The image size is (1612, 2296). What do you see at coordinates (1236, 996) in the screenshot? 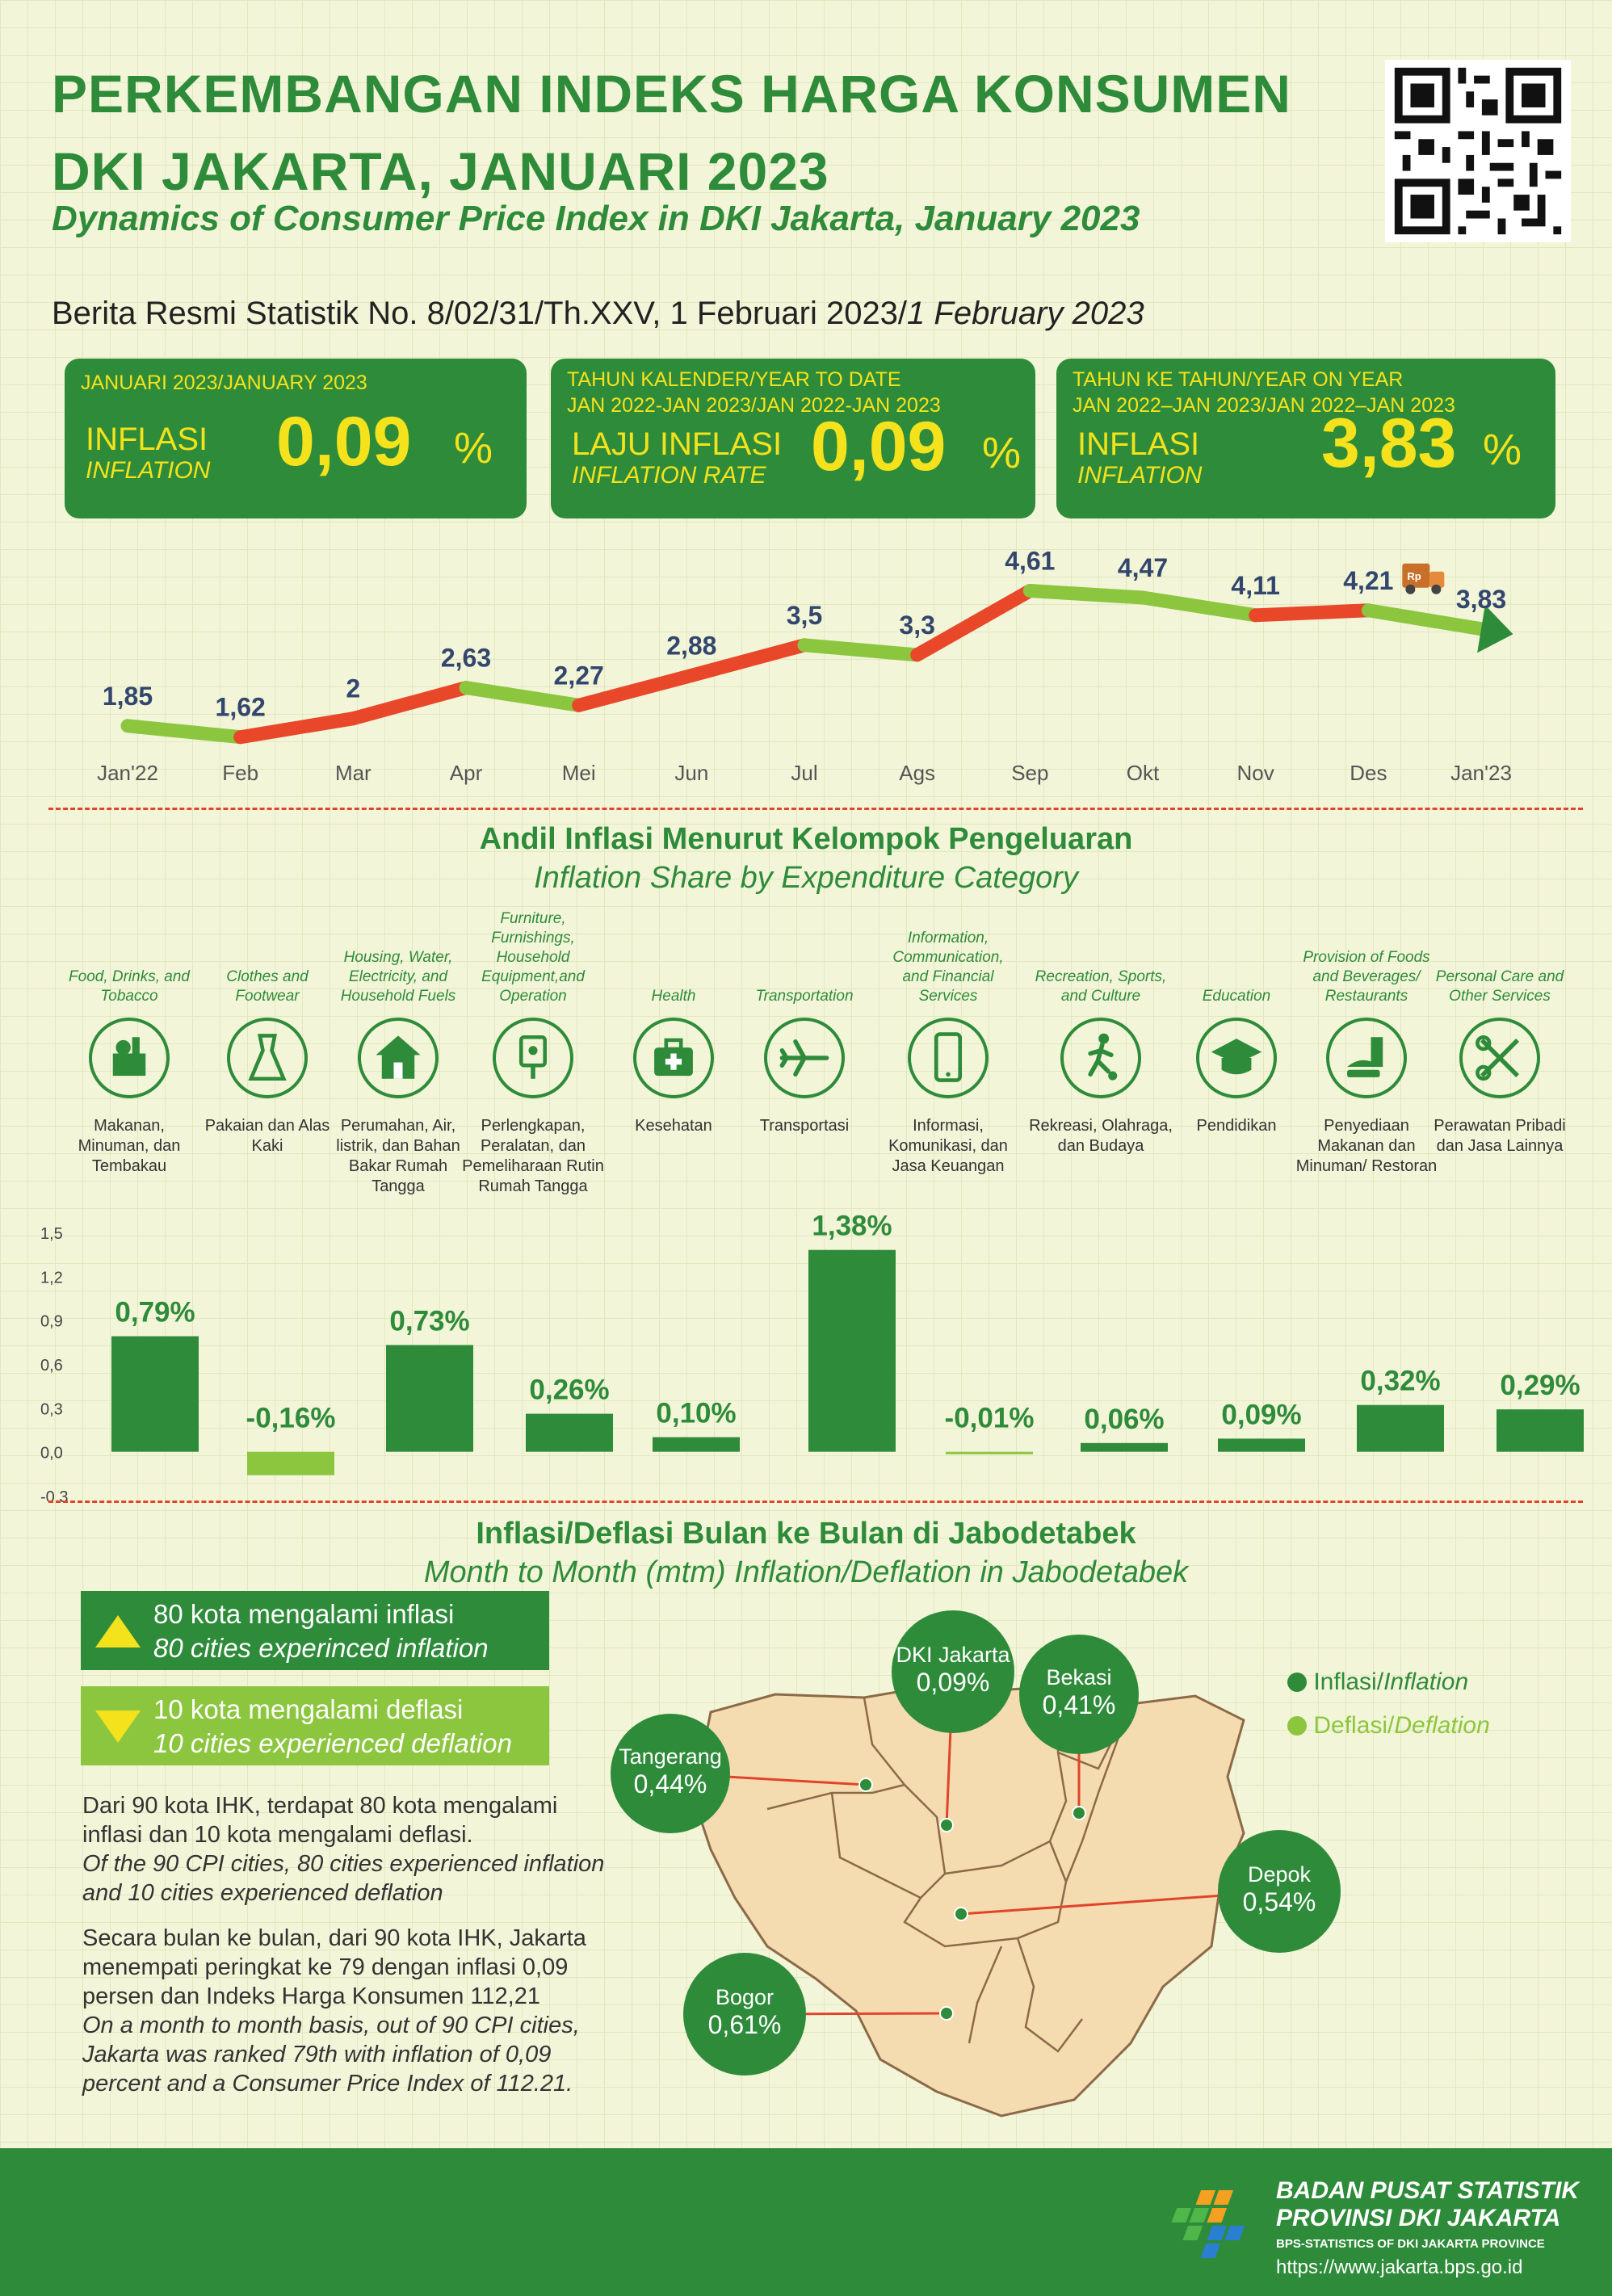
I see `category-label-en-text: Education` at bounding box center [1236, 996].